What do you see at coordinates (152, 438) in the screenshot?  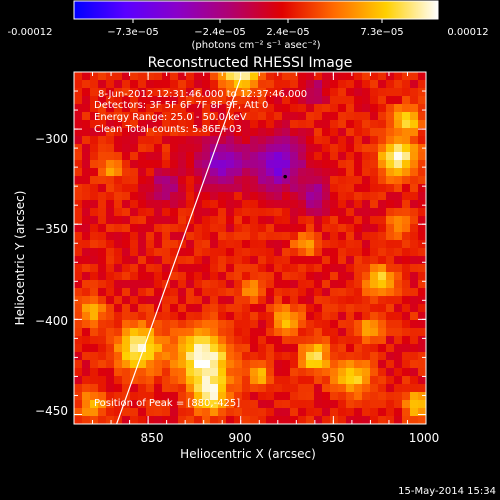 I see `x-tick-label: 850` at bounding box center [152, 438].